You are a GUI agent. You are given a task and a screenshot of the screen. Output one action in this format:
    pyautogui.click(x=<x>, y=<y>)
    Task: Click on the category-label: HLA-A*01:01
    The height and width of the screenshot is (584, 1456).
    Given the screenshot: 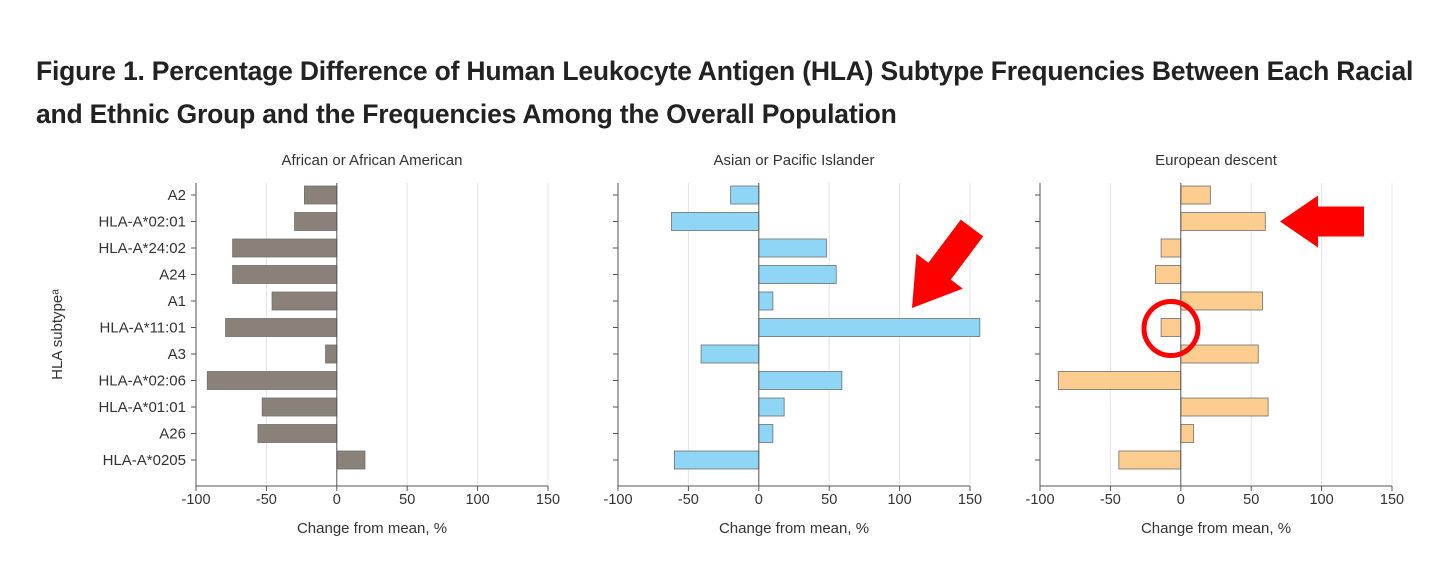 What is the action you would take?
    pyautogui.click(x=142, y=407)
    